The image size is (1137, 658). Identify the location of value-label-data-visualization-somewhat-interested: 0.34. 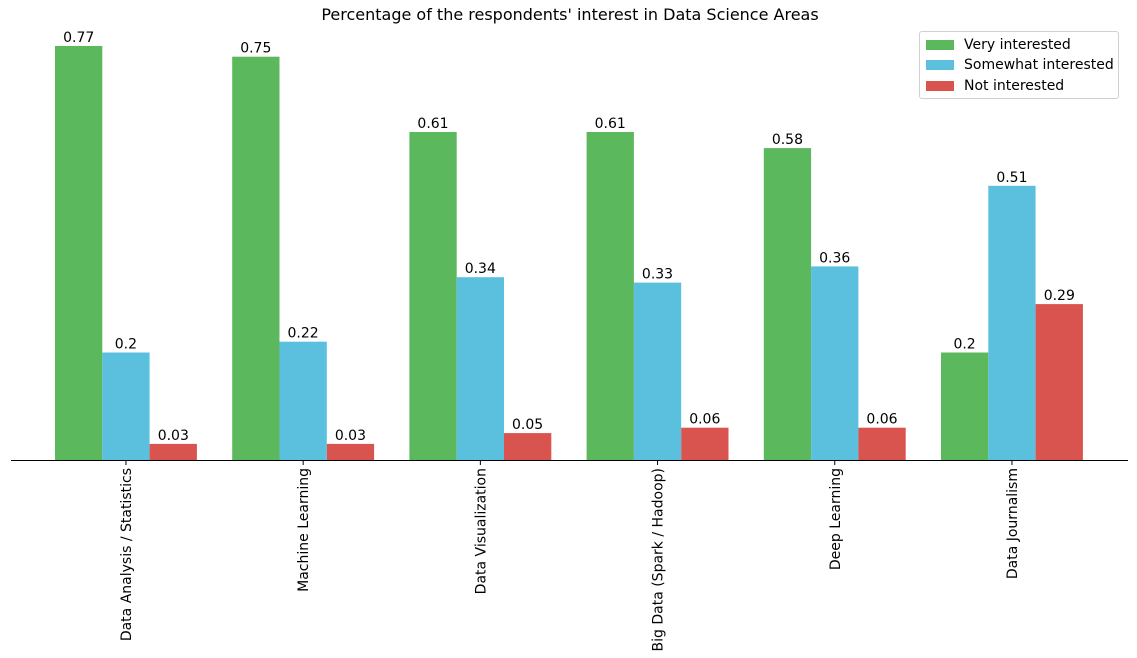
(480, 269).